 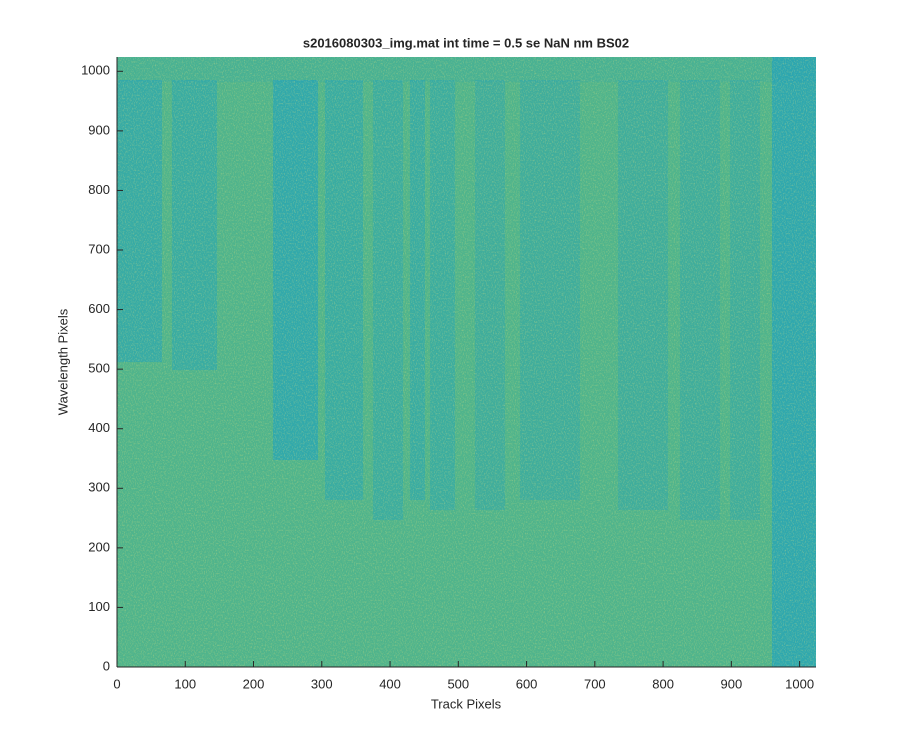 I want to click on x-tick-label: 500, so click(x=458, y=683).